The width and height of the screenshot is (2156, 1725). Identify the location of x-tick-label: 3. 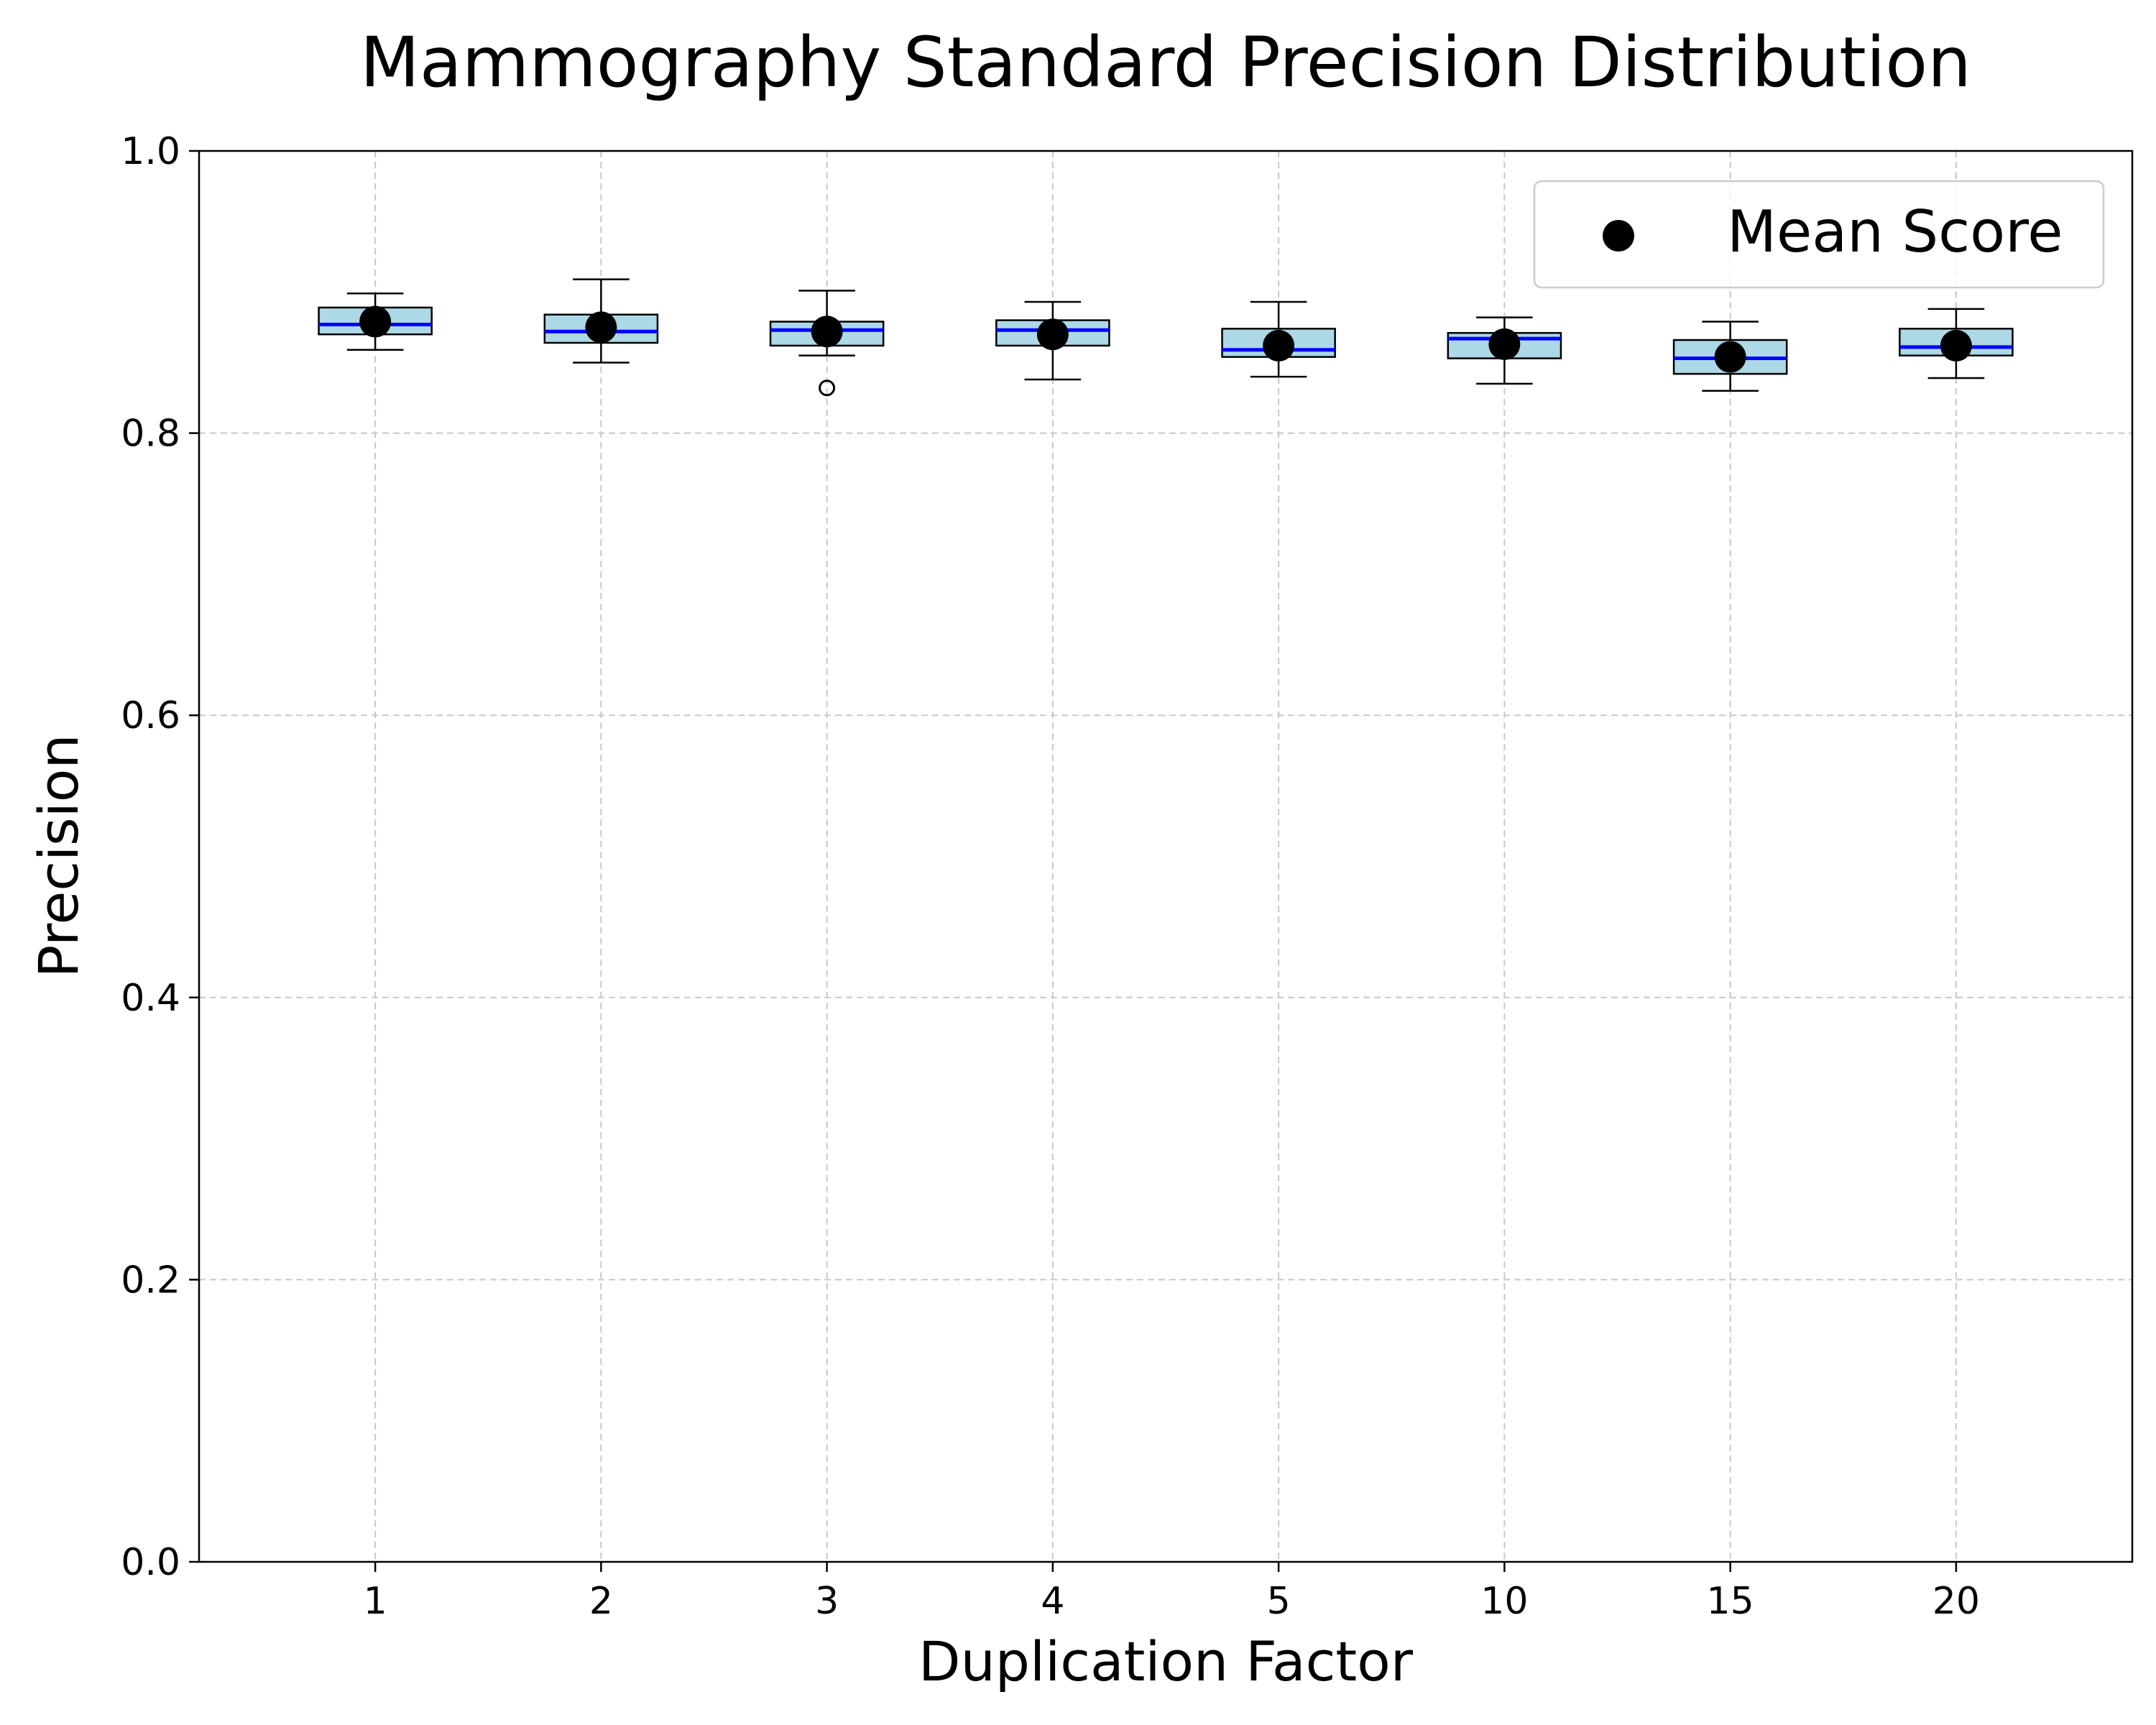
(827, 1601).